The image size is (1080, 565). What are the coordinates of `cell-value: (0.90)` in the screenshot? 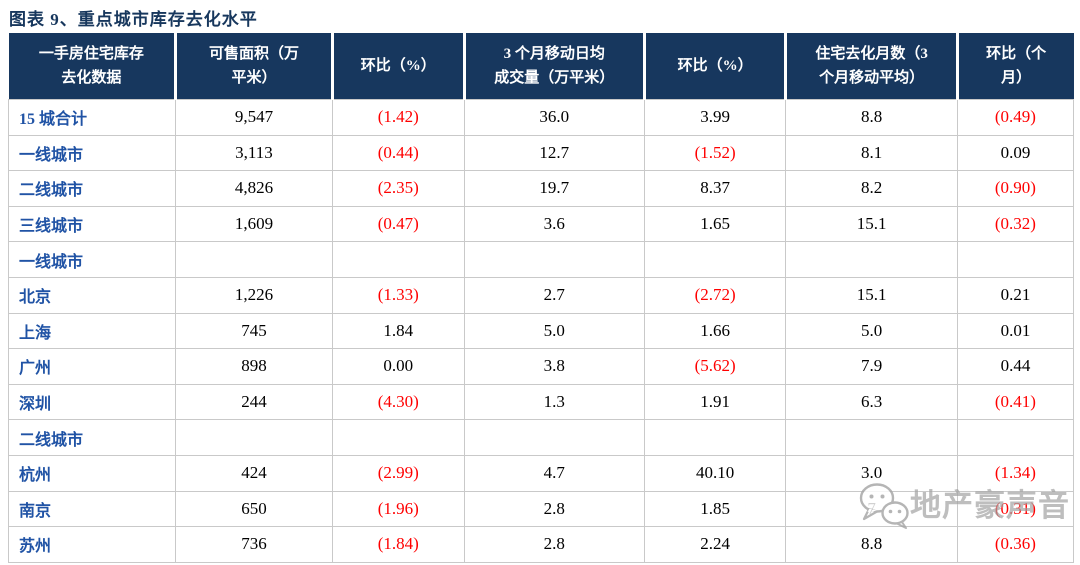 It's located at (1015, 188).